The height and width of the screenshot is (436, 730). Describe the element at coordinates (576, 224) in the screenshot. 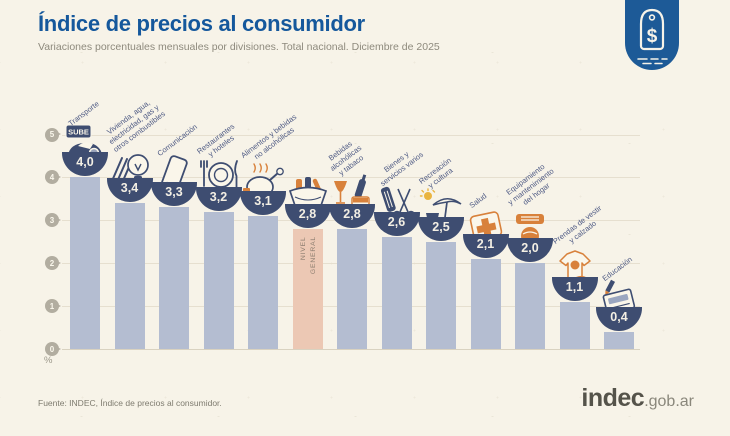

I see `category-label-prendas-de-vestir-y-calzado: Prendas de vestir y calzado` at that location.